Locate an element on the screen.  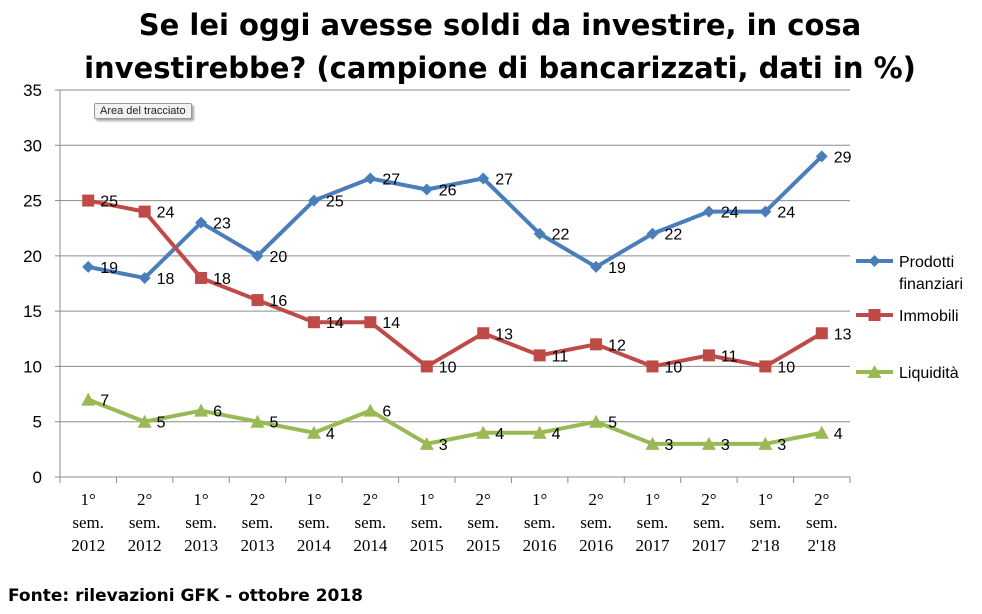
legend-label: Immobili is located at coordinates (929, 316).